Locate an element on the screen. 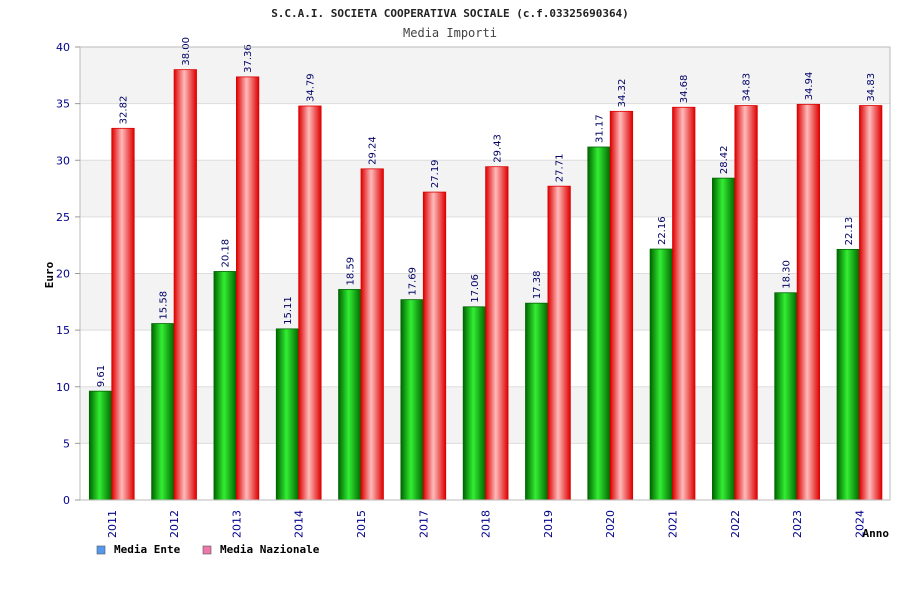  legend-label-ente: Media Ente is located at coordinates (147, 549).